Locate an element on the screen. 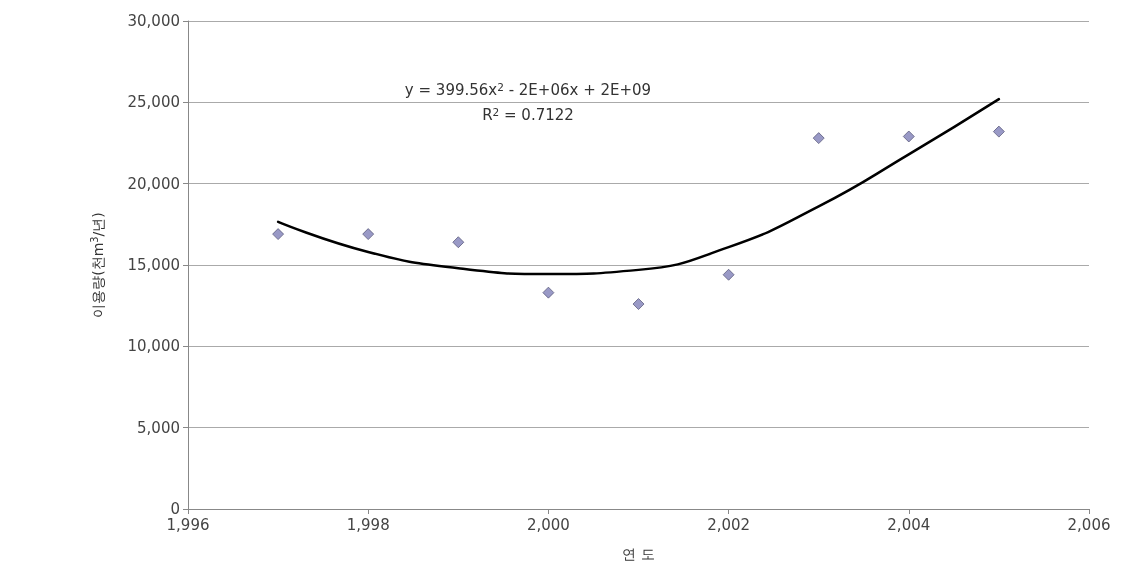 The width and height of the screenshot is (1125, 582). y-tick-label: 20,000 is located at coordinates (153, 183).